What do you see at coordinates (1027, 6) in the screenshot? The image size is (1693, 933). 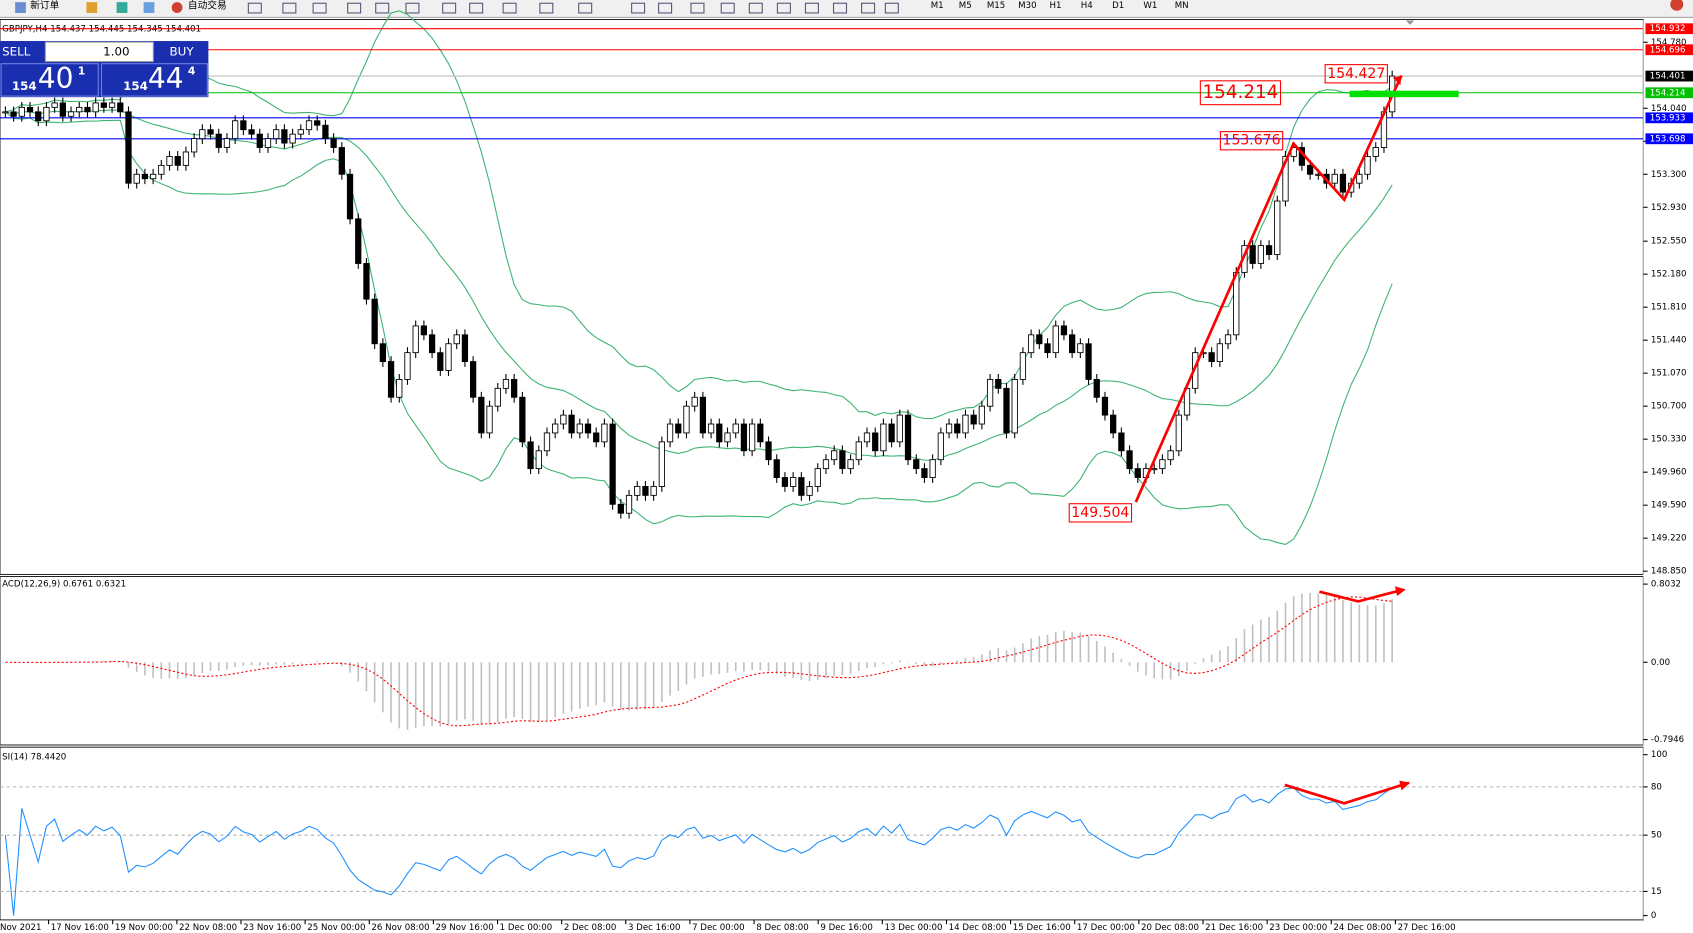 I see `timeframe-button: M30` at bounding box center [1027, 6].